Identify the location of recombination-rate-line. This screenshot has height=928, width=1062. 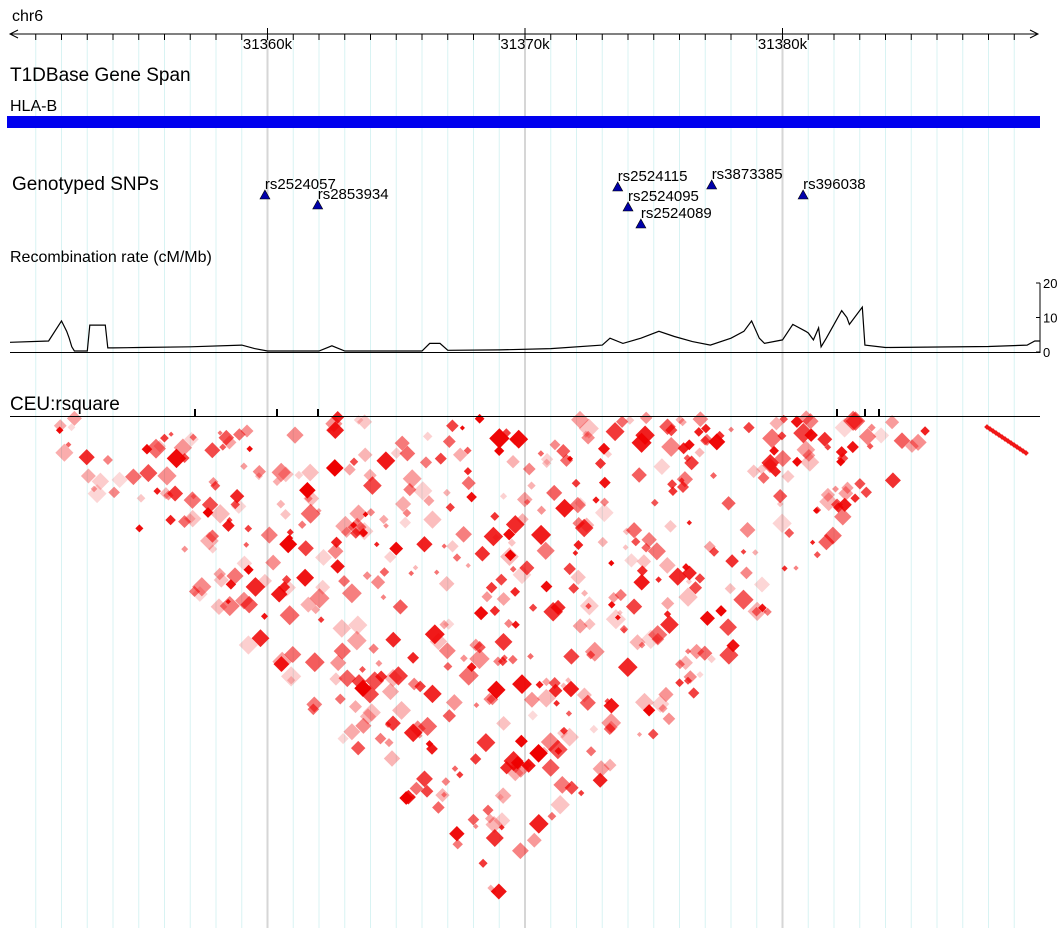
(524, 328).